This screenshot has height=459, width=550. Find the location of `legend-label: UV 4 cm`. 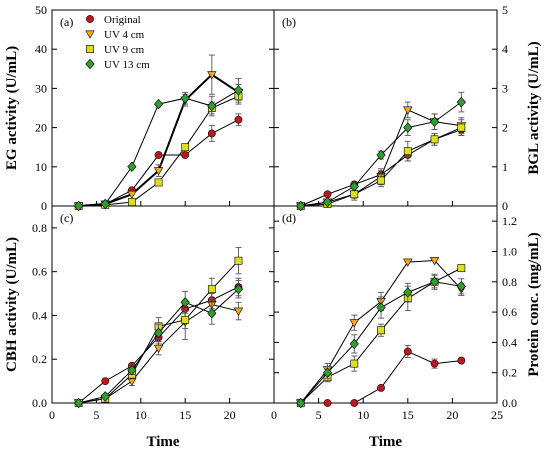

legend-label: UV 4 cm is located at coordinates (124, 35).